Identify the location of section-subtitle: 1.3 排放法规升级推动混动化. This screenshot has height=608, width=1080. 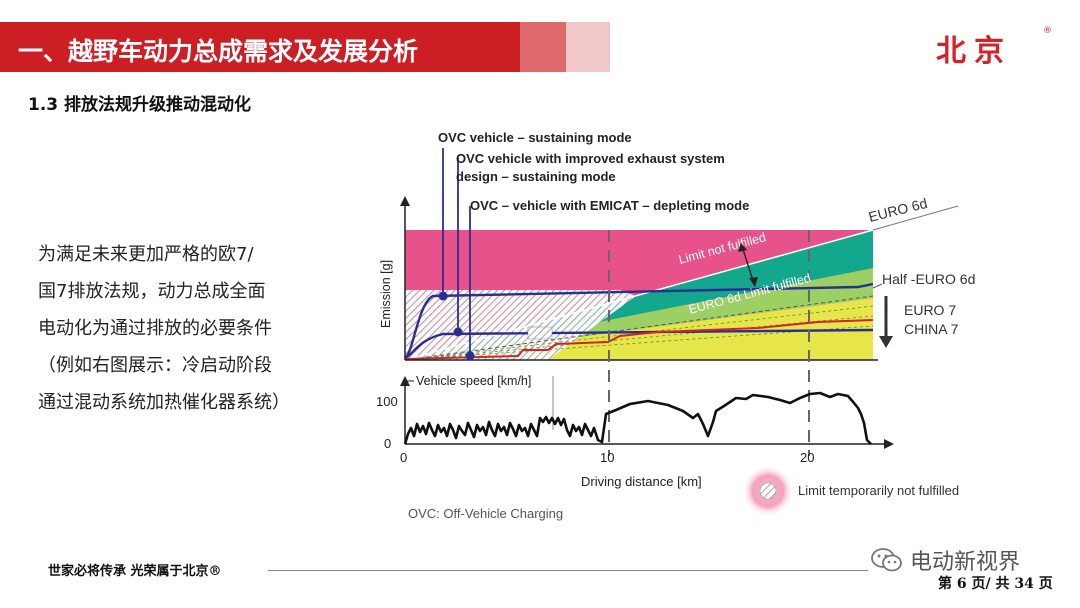
(140, 105).